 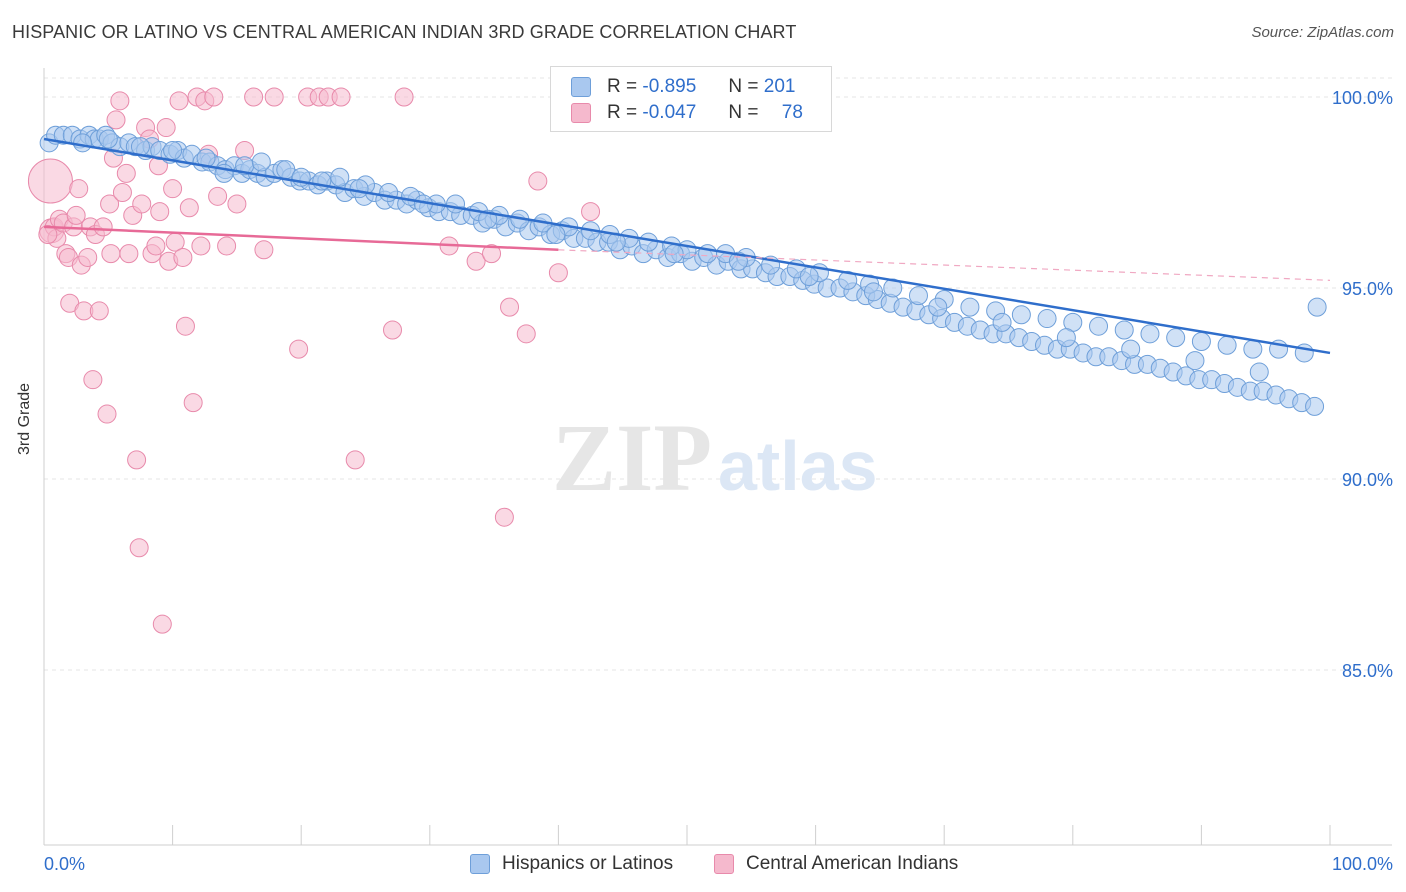 What do you see at coordinates (792, 112) in the screenshot?
I see `n-value: 78` at bounding box center [792, 112].